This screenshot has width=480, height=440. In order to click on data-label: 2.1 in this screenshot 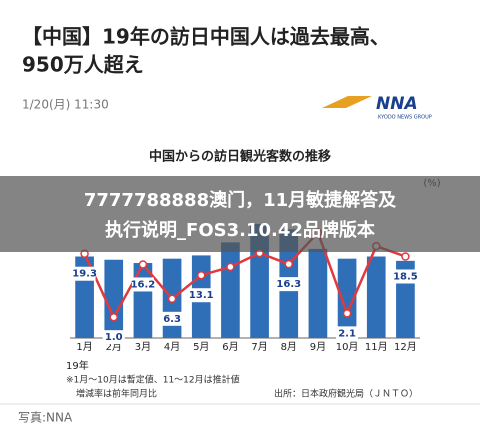, I will do `click(347, 333)`.